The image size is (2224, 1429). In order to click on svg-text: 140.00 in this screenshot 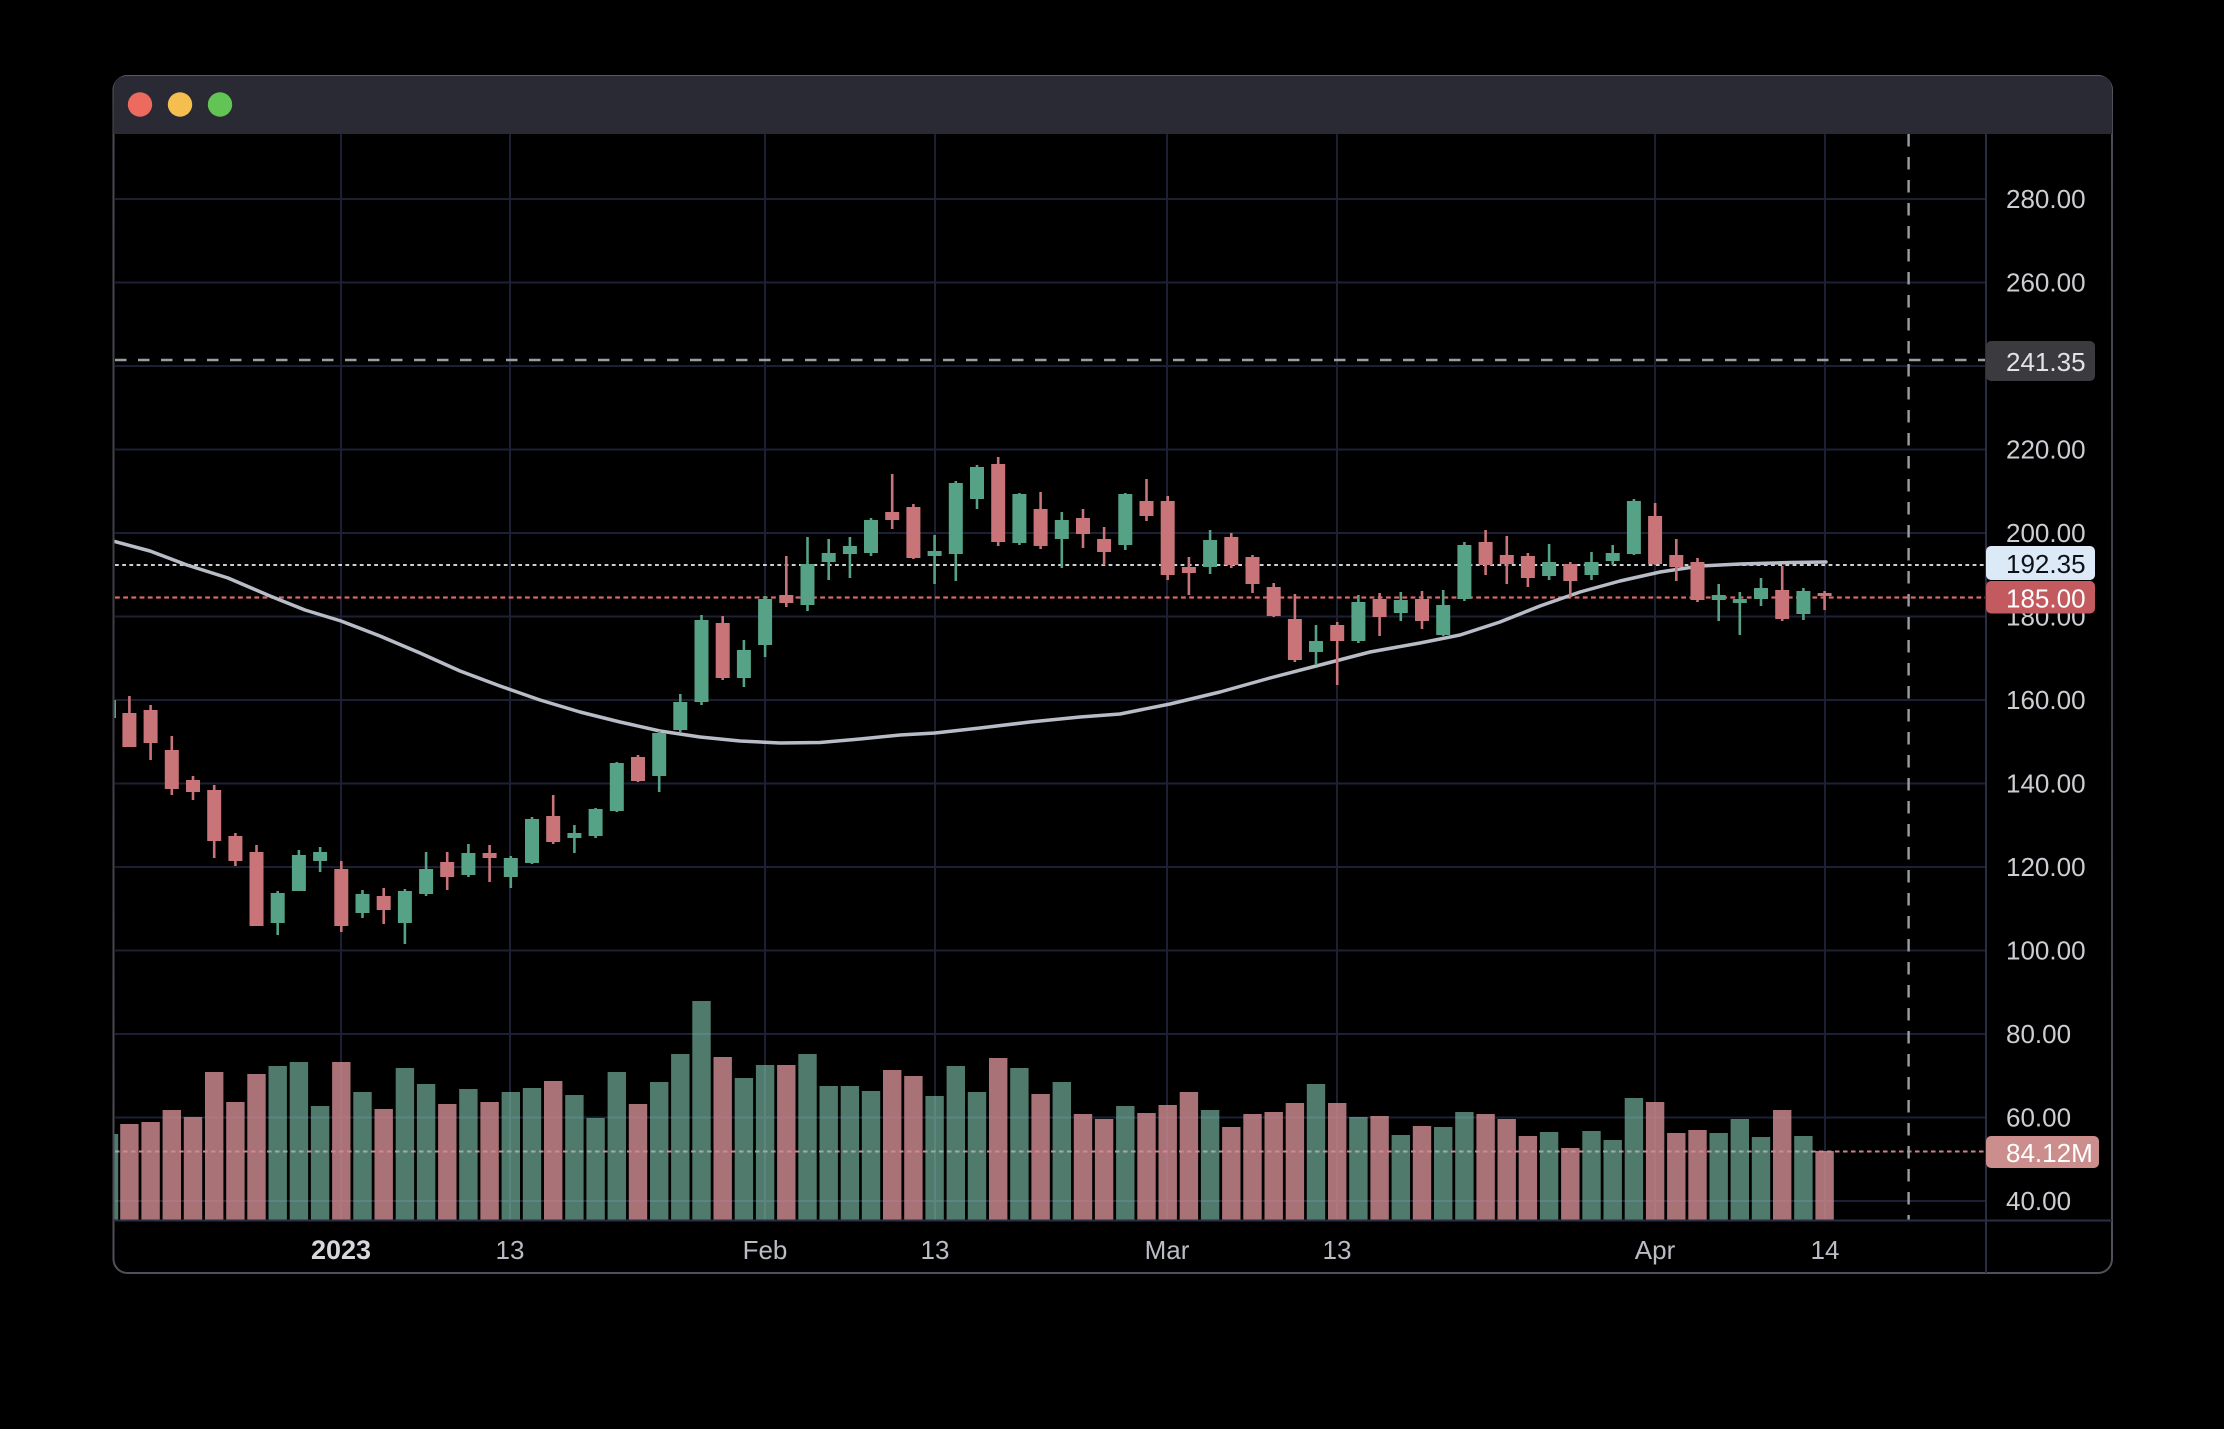, I will do `click(2046, 784)`.